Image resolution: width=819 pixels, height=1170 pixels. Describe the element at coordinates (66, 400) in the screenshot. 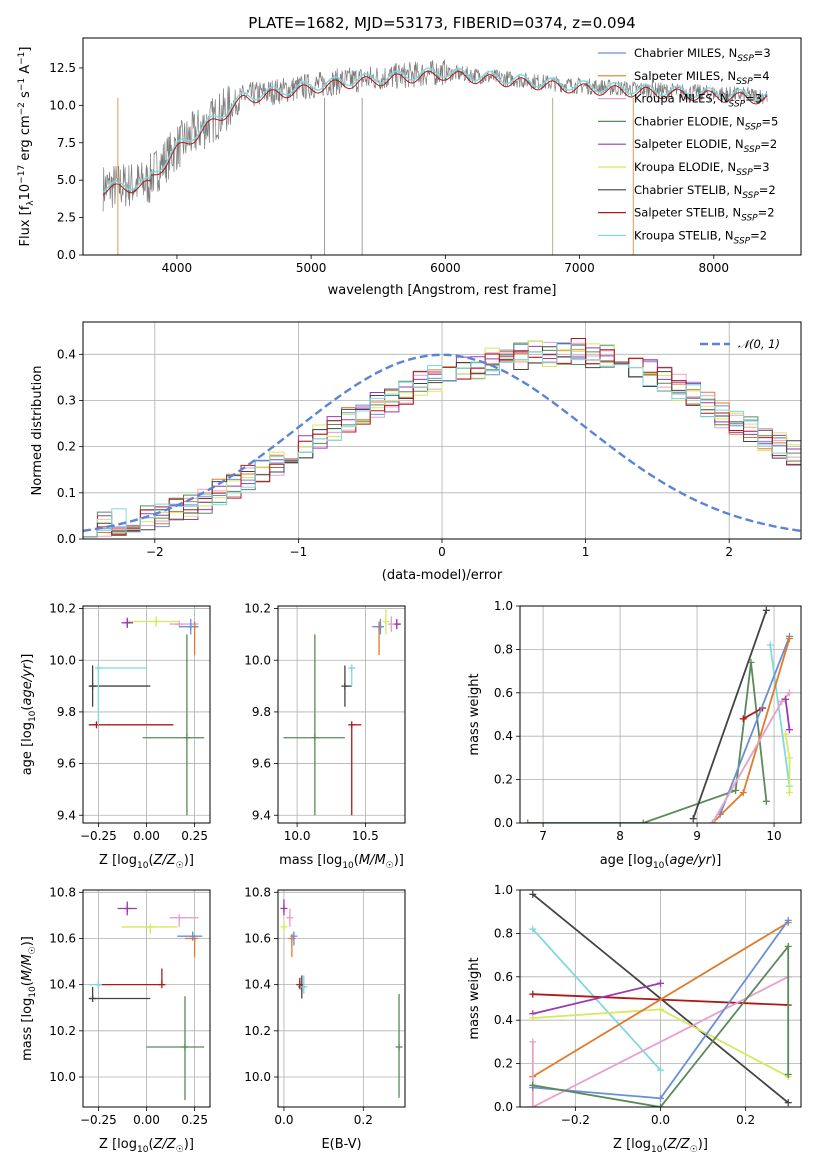

I see `y-tick-label: 0.3` at that location.